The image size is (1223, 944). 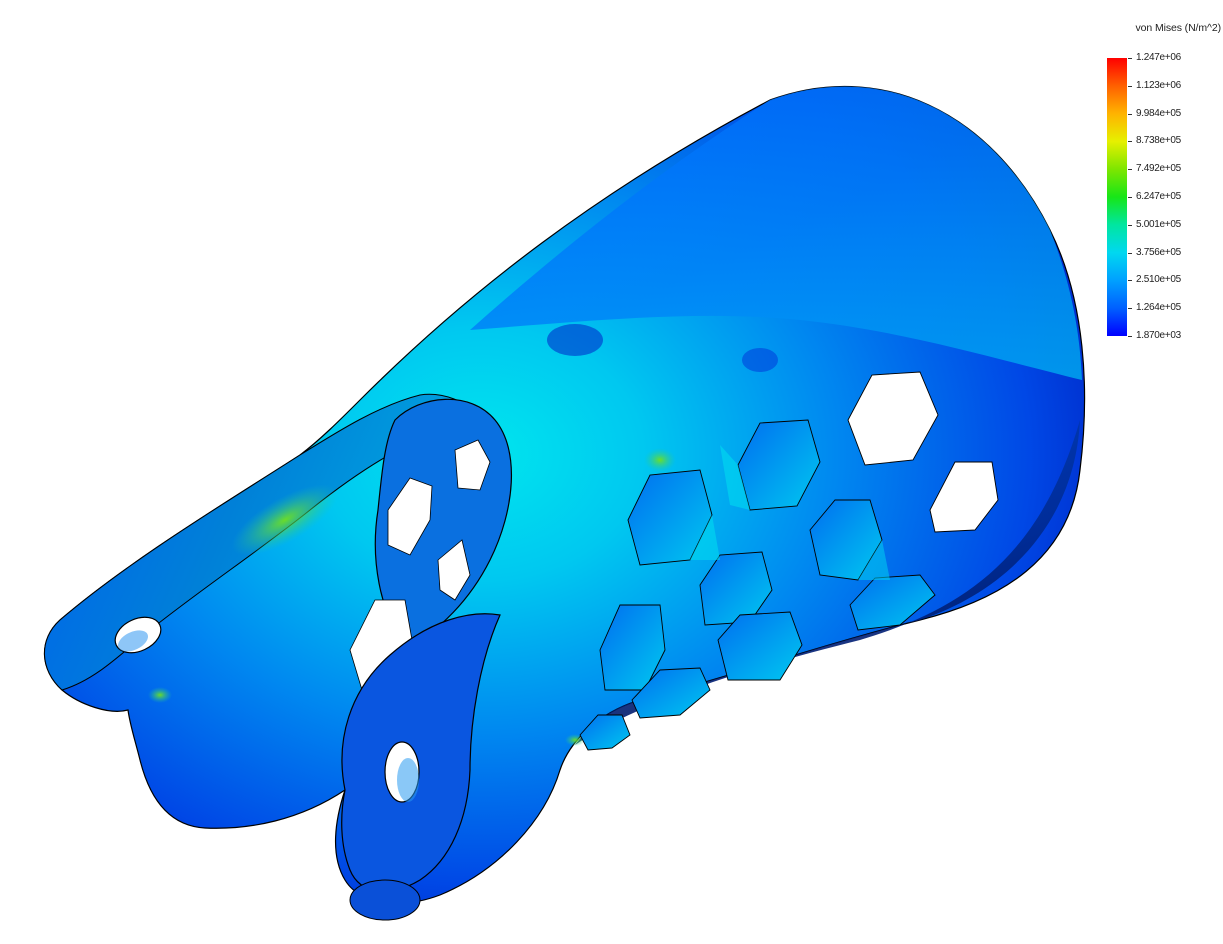 I want to click on legend-tick-label: 9.984e+05, so click(x=1158, y=113).